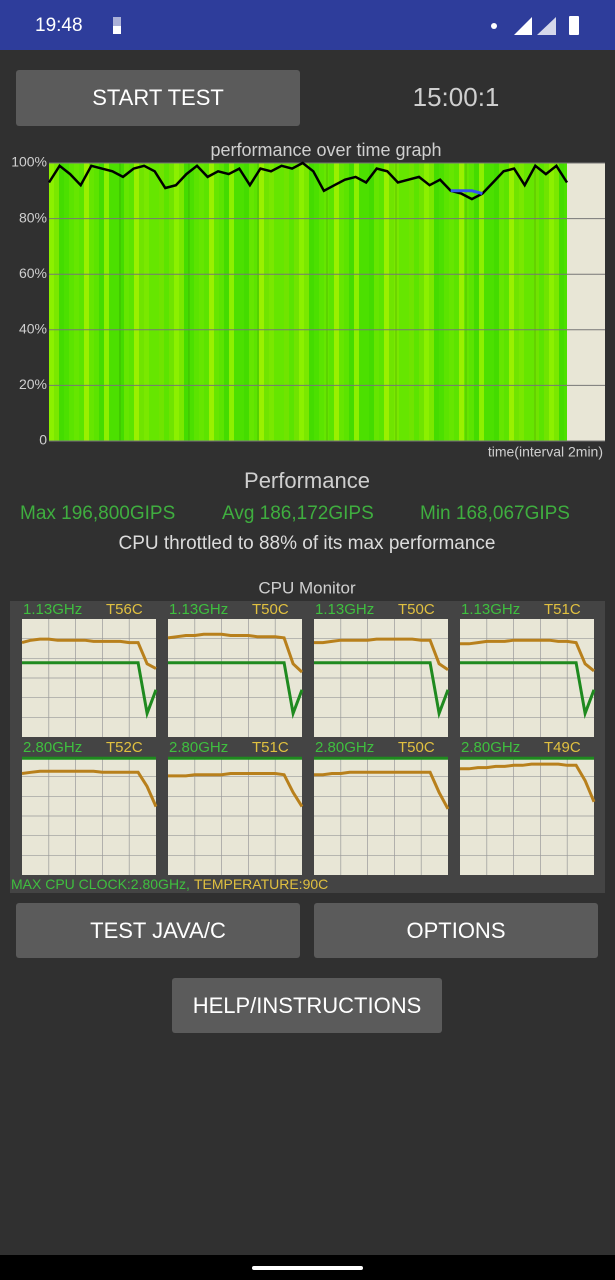 The height and width of the screenshot is (1280, 615). I want to click on battery-level, so click(117, 30).